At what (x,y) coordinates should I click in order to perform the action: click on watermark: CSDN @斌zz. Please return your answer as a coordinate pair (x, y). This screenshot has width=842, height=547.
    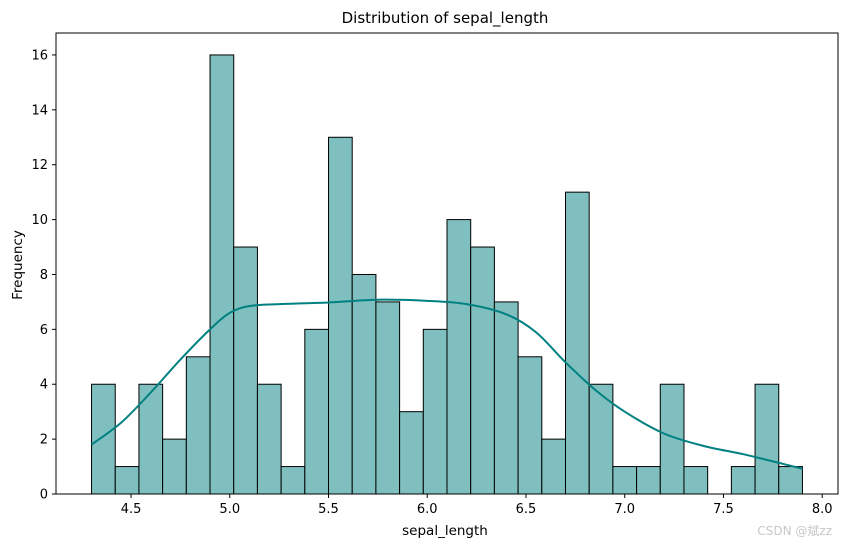
    Looking at the image, I should click on (794, 531).